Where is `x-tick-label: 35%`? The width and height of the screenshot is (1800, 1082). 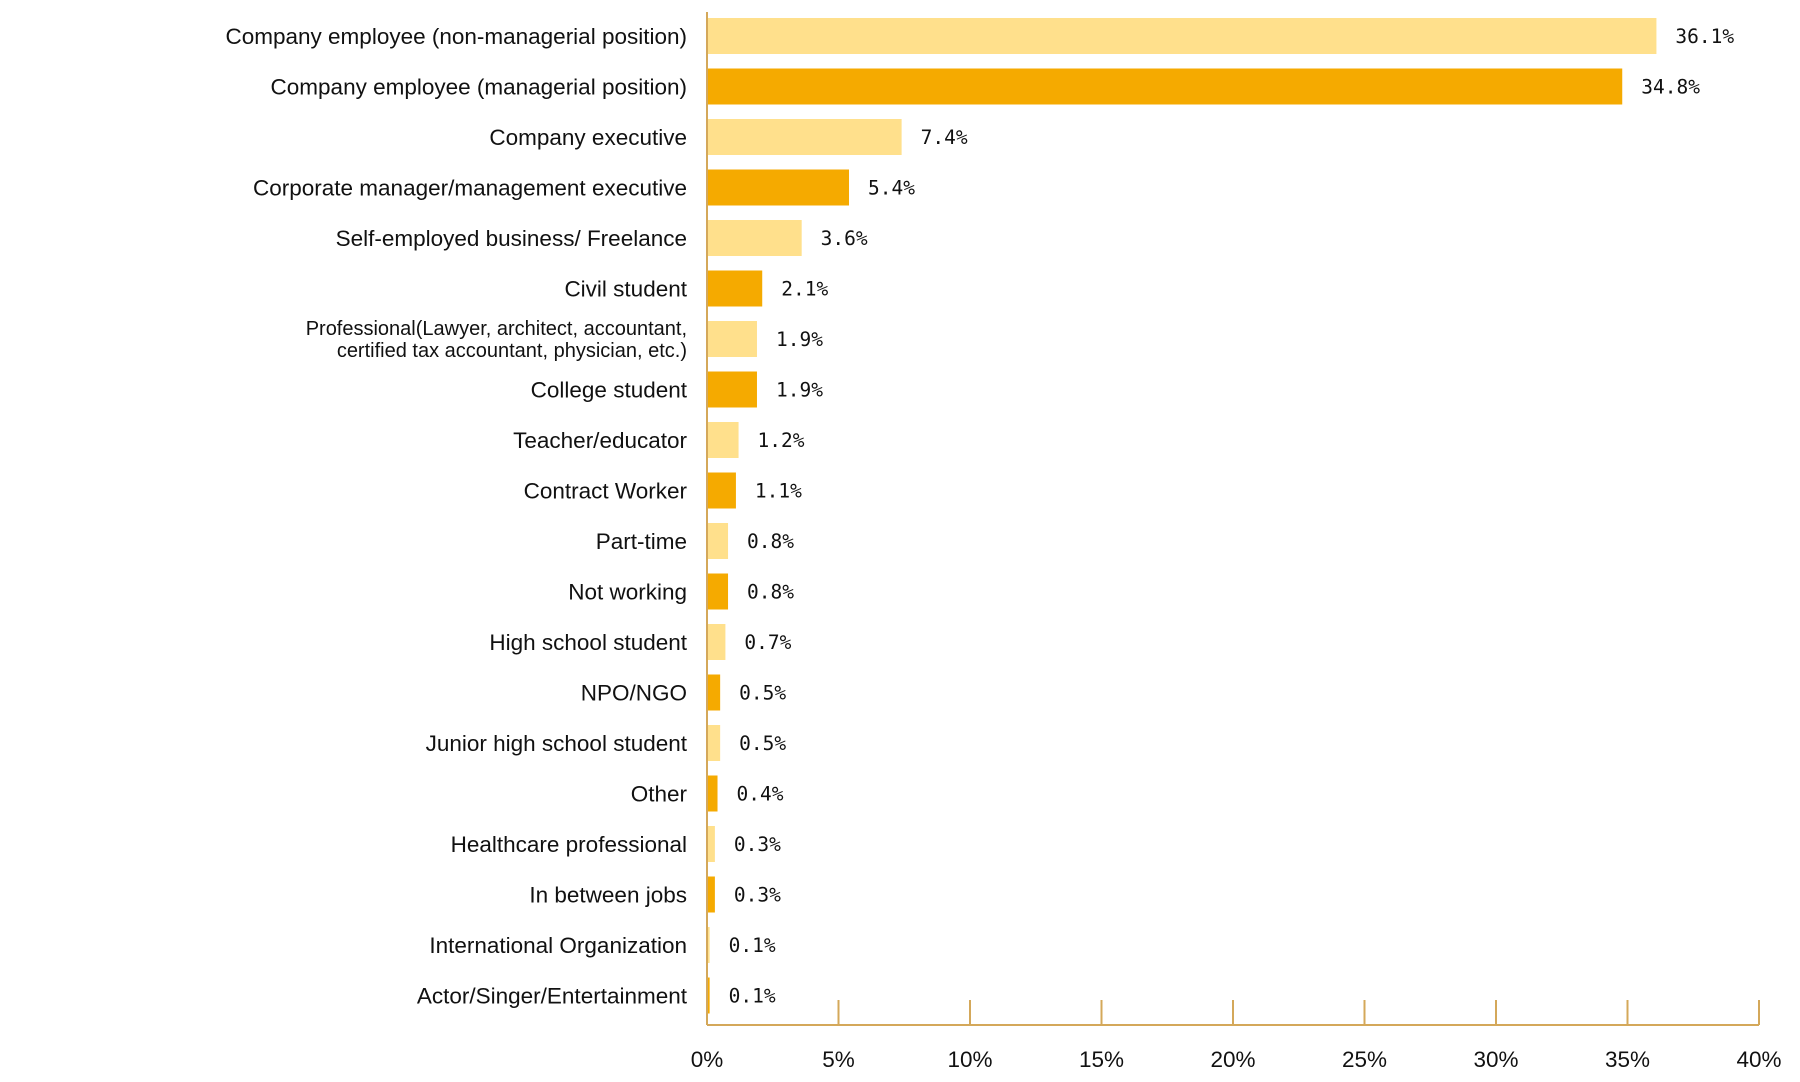
x-tick-label: 35% is located at coordinates (1627, 1059).